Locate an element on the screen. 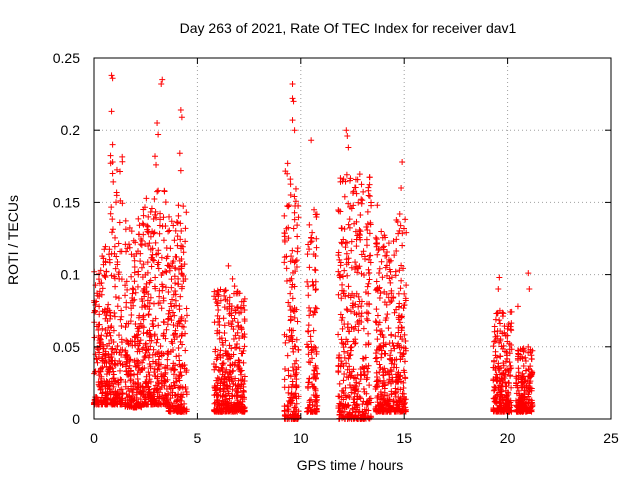  y-tick-label: 0 is located at coordinates (76, 419).